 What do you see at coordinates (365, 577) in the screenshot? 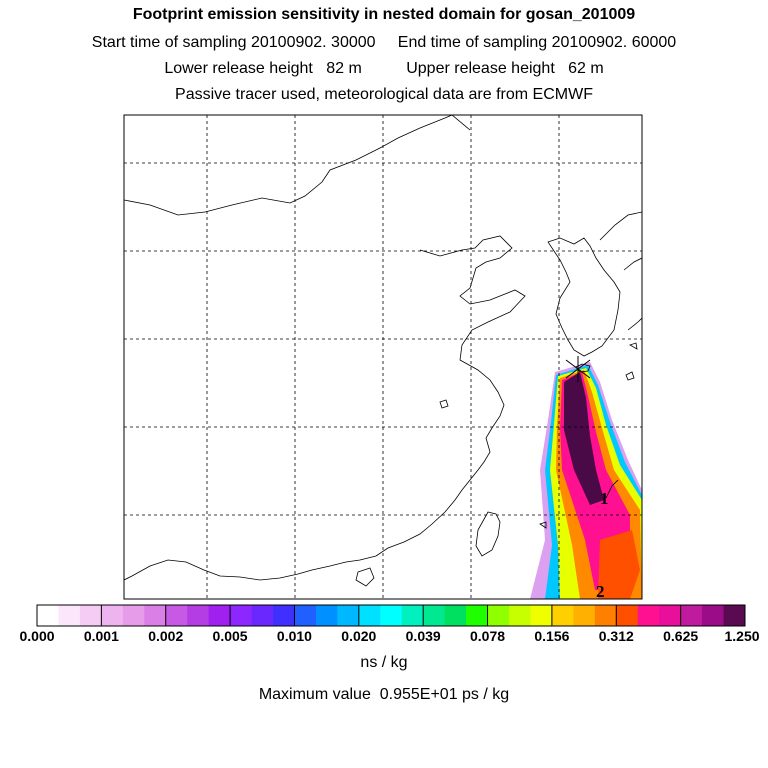
I see `hainan-island` at bounding box center [365, 577].